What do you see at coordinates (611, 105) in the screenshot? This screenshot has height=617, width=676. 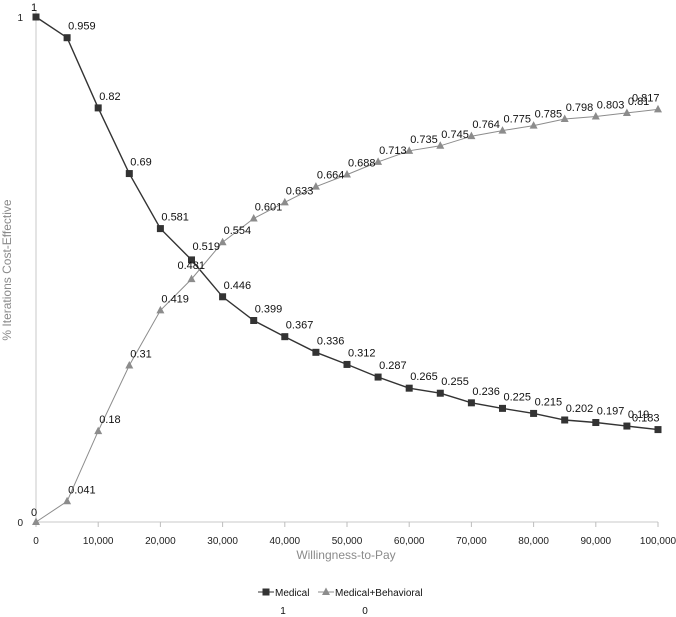 I see `medical-behavioral-data-label: 0.803` at bounding box center [611, 105].